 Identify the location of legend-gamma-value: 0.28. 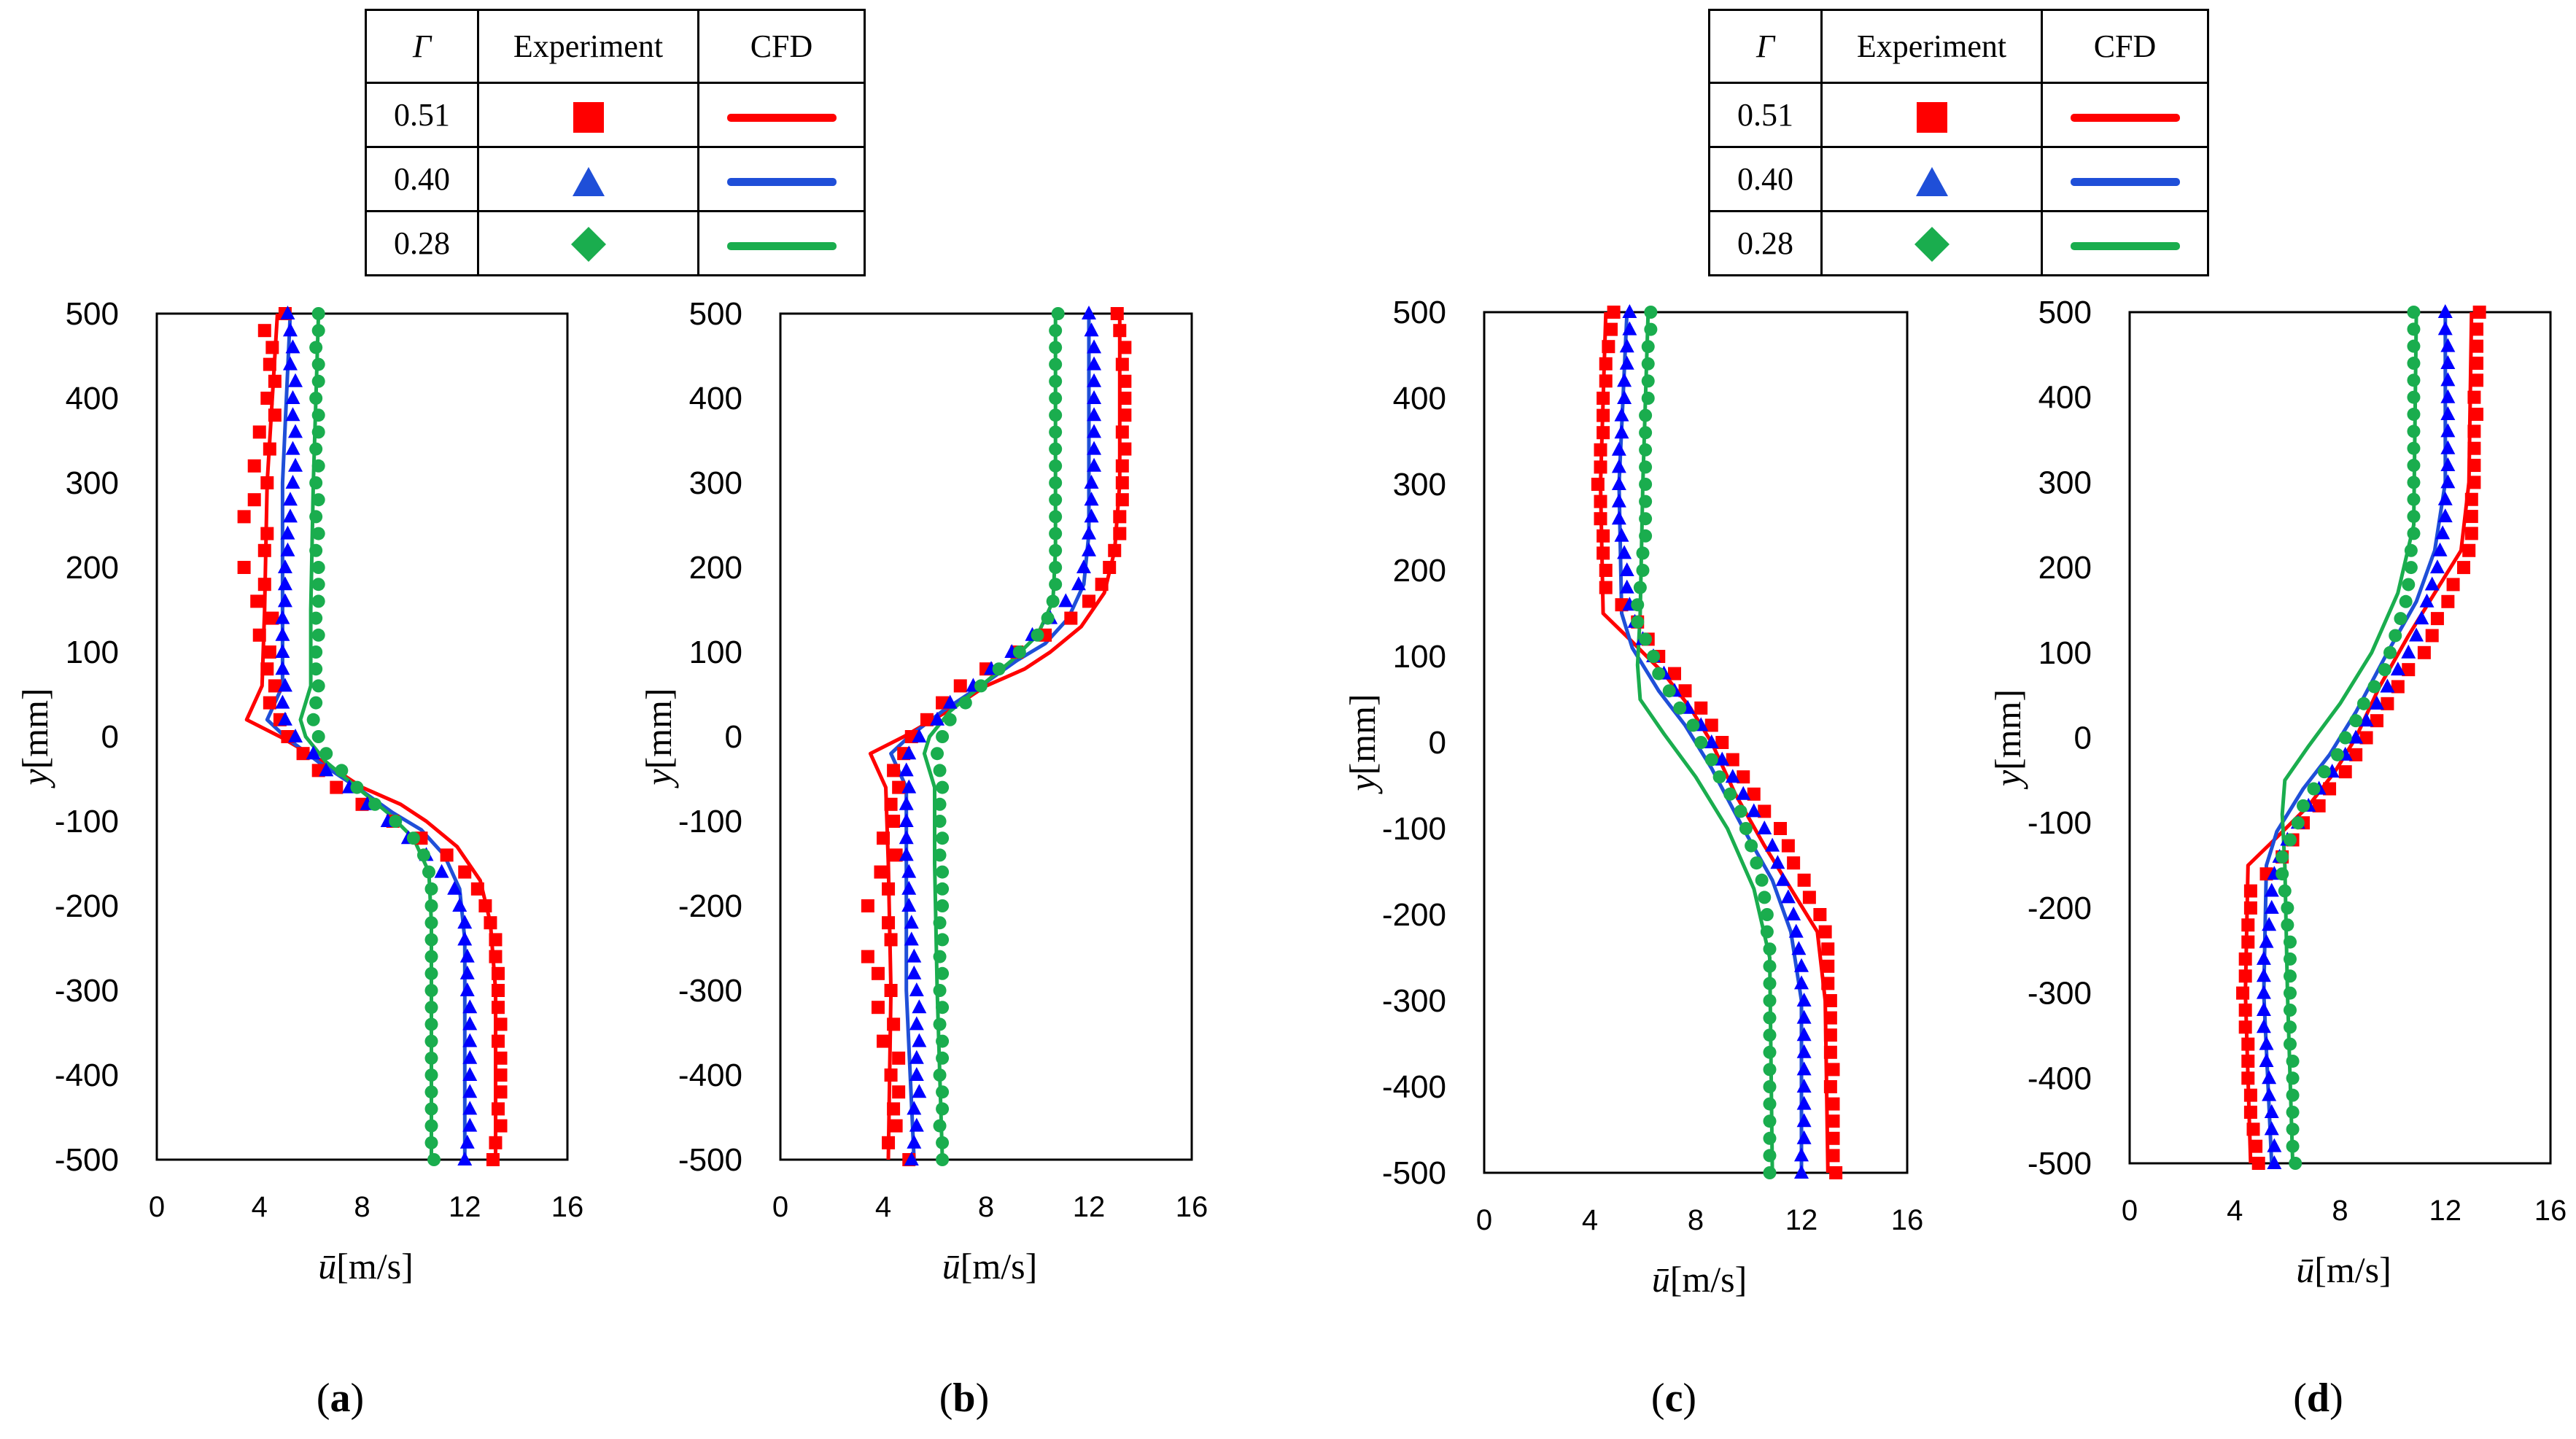
(1766, 243).